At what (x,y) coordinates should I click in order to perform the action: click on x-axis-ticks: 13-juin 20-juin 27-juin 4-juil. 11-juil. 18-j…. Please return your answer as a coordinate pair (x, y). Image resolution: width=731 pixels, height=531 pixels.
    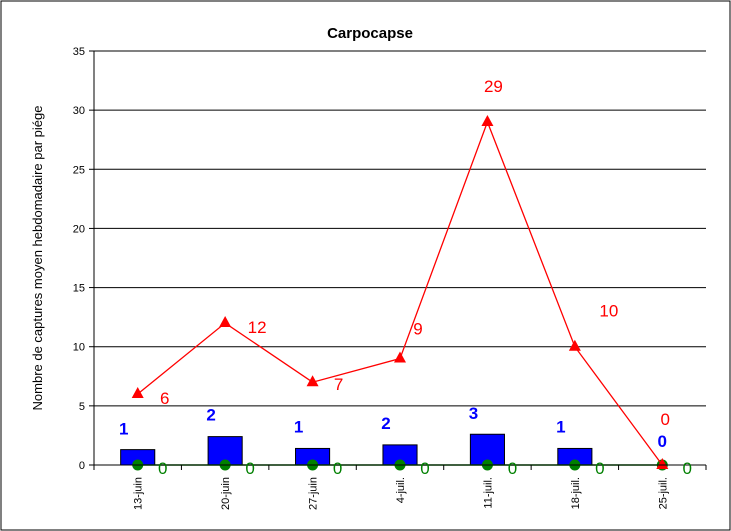
    Looking at the image, I should click on (400, 487).